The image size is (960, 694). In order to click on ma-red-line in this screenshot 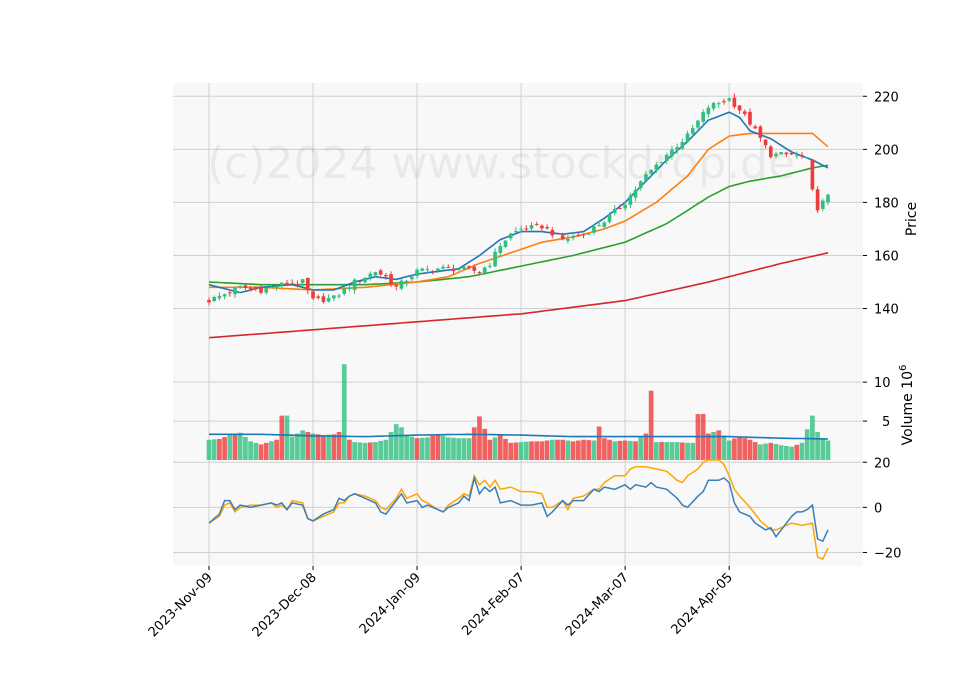, I will do `click(518, 295)`.